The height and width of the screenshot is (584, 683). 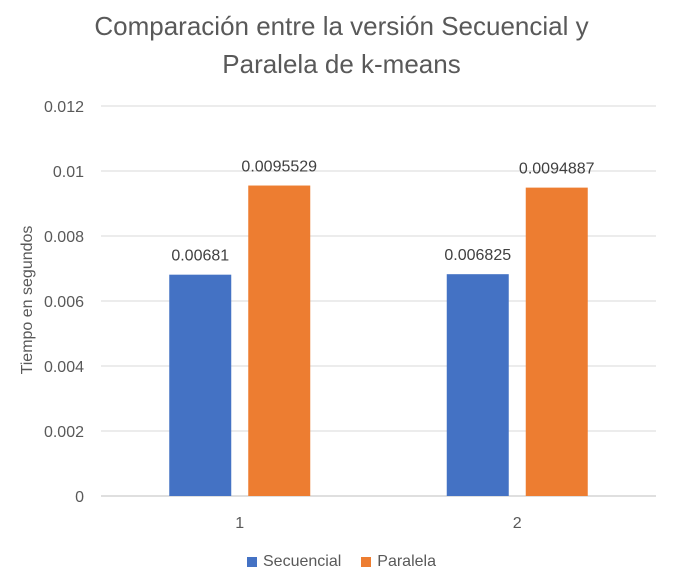 What do you see at coordinates (557, 169) in the screenshot?
I see `data-label: 0.0094887` at bounding box center [557, 169].